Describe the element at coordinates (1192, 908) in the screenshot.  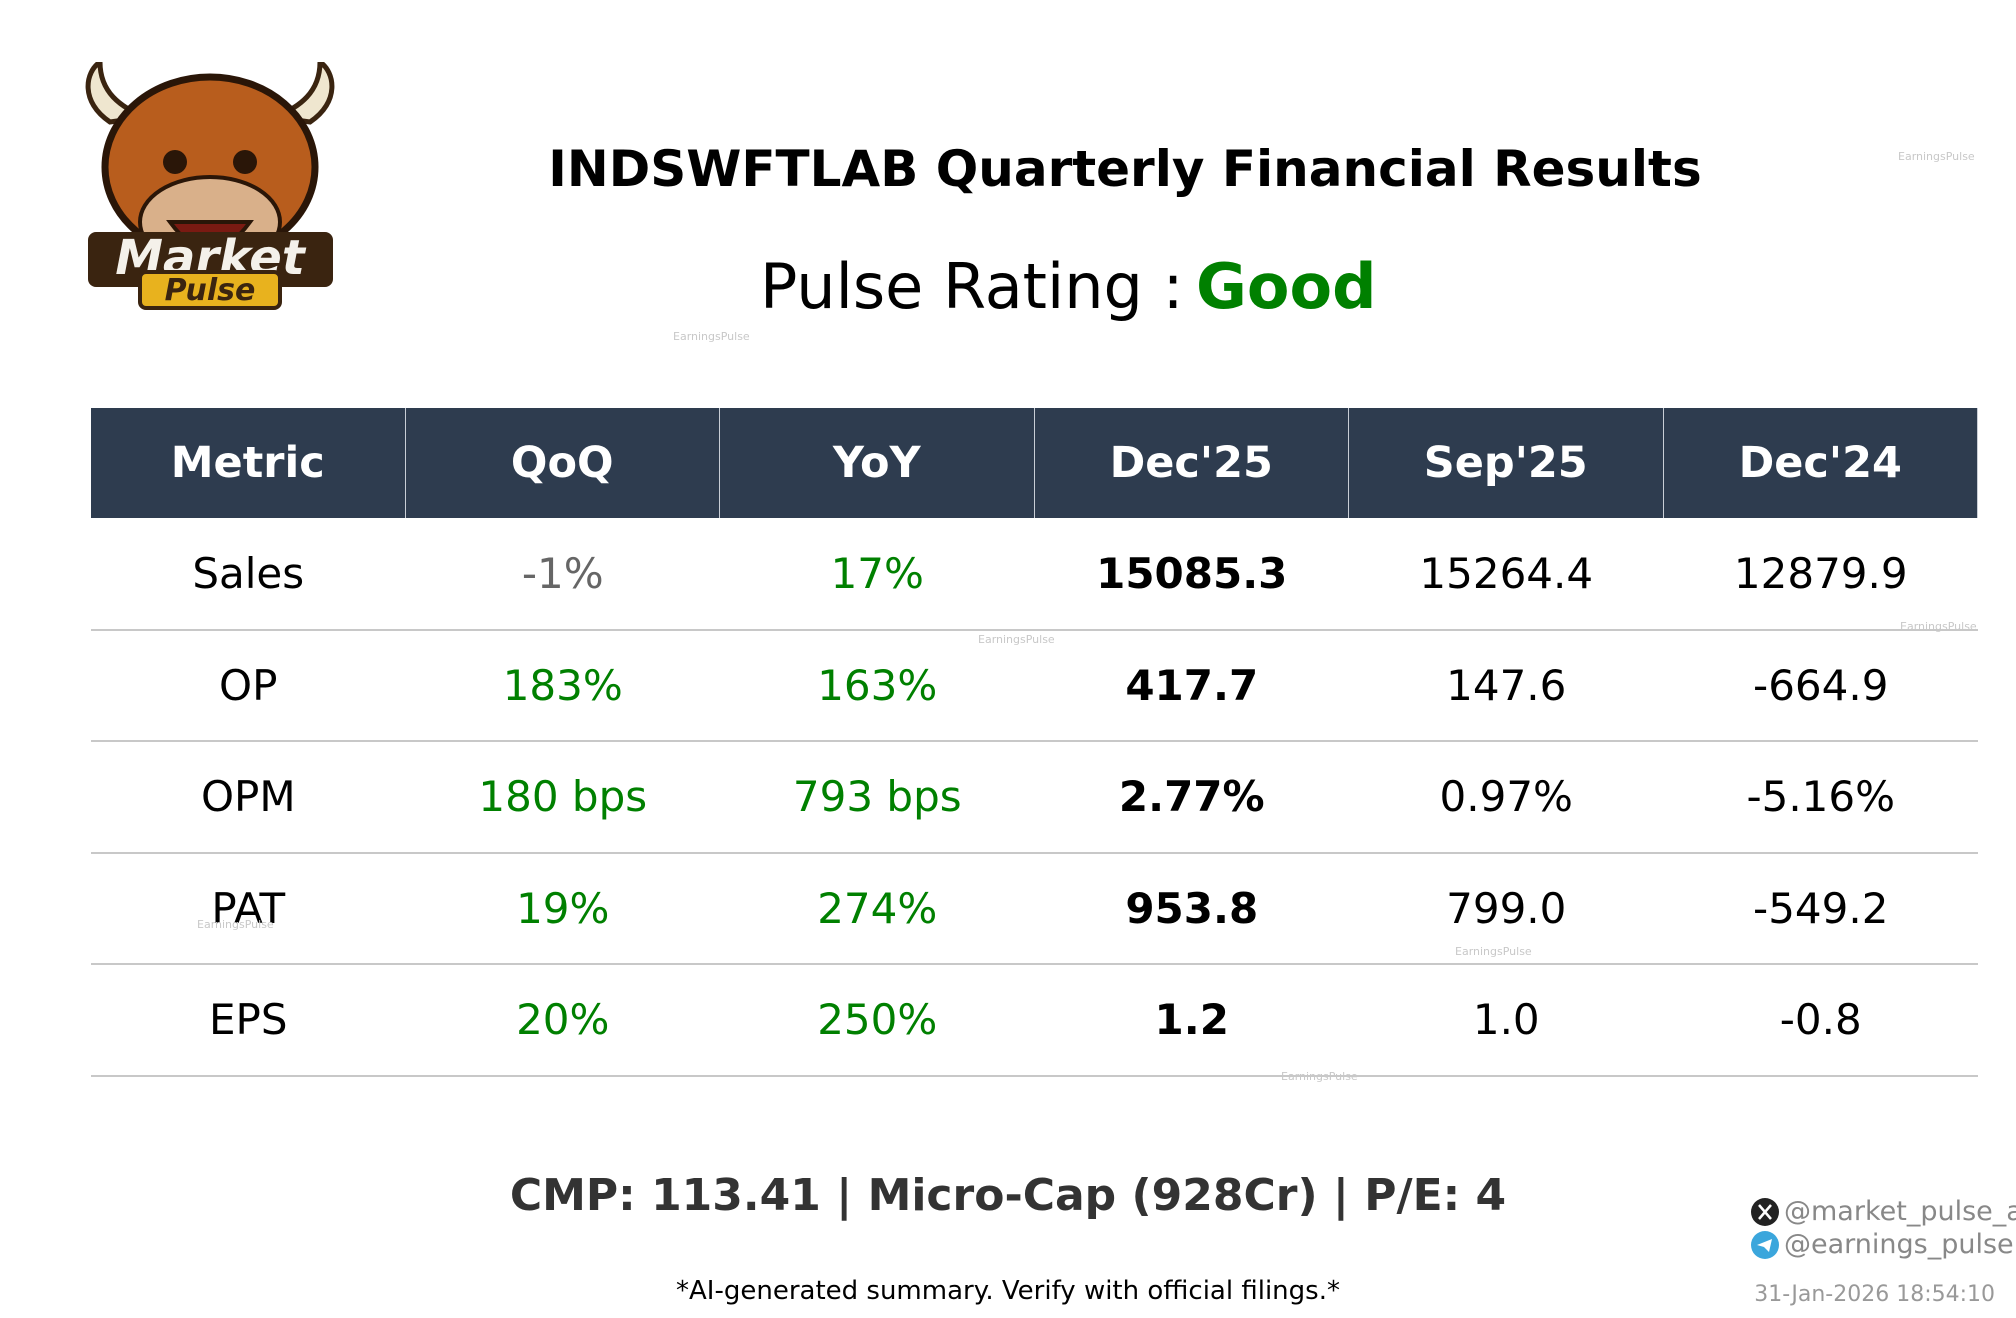
I see `table-cell: 953.8` at that location.